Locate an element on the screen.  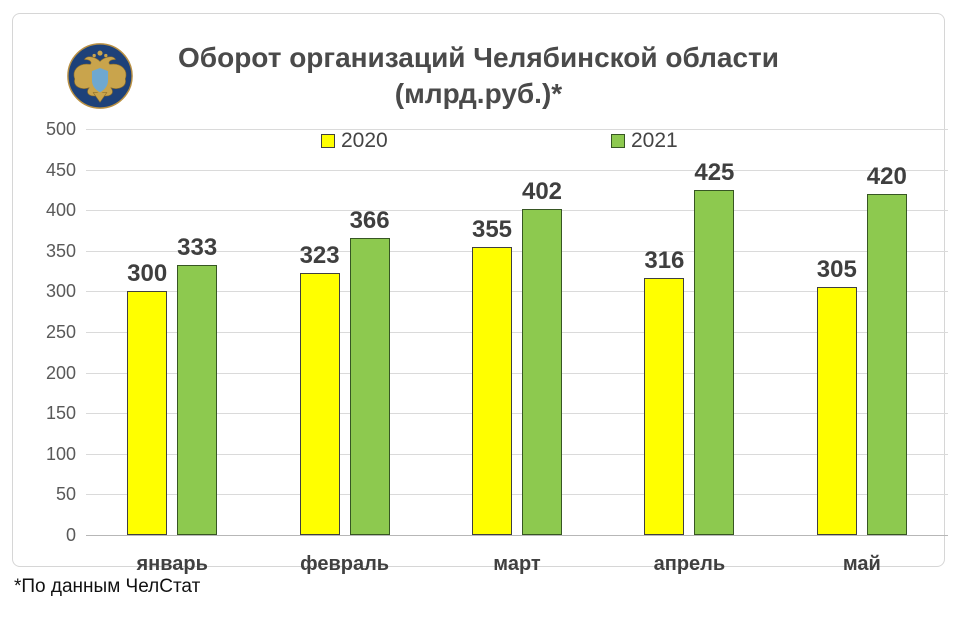
legend-label-2021: 2021 is located at coordinates (654, 140).